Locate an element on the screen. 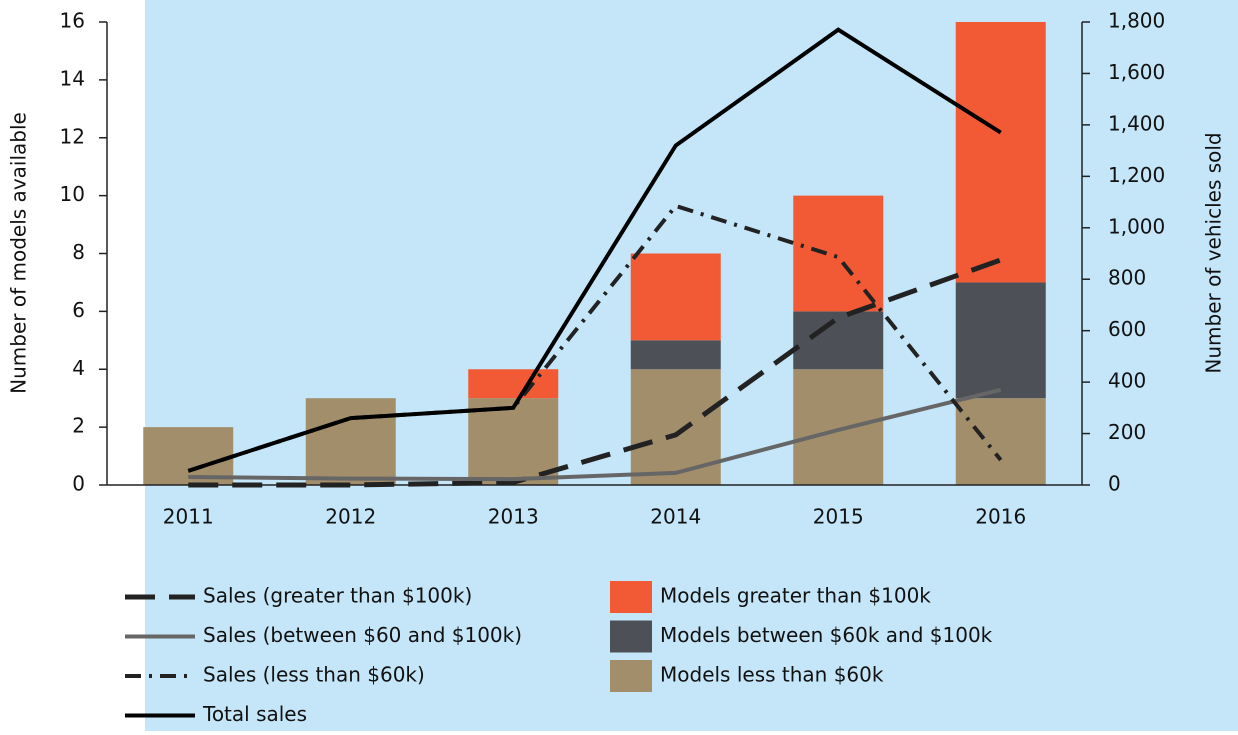 Image resolution: width=1238 pixels, height=735 pixels. legend-label: Models greater than $100k is located at coordinates (795, 596).